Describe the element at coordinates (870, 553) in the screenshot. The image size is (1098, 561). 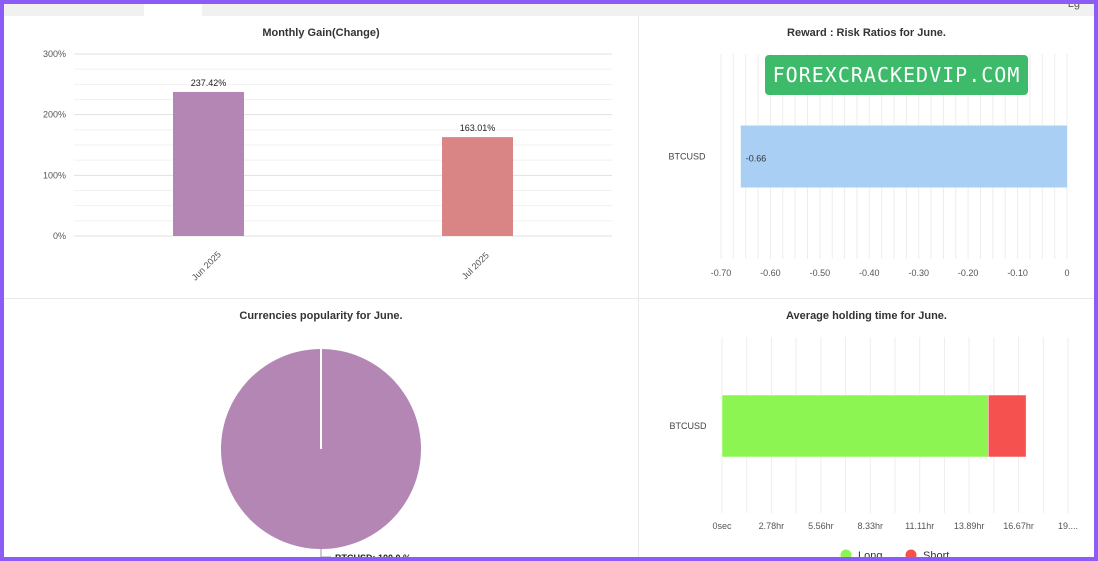
I see `legend-label: Long` at that location.